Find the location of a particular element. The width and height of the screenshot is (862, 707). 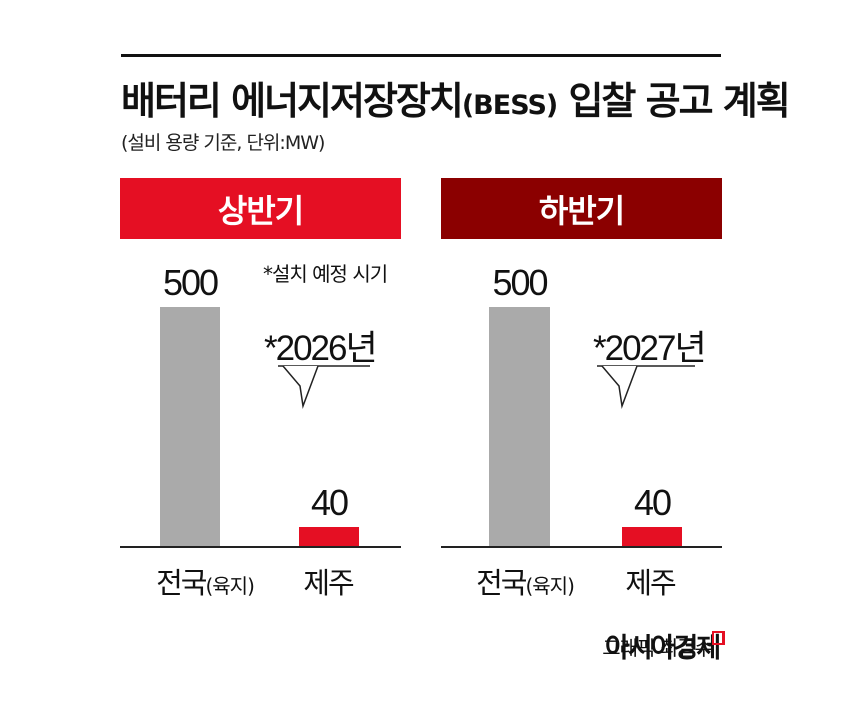

panel2-baseline is located at coordinates (581, 547).